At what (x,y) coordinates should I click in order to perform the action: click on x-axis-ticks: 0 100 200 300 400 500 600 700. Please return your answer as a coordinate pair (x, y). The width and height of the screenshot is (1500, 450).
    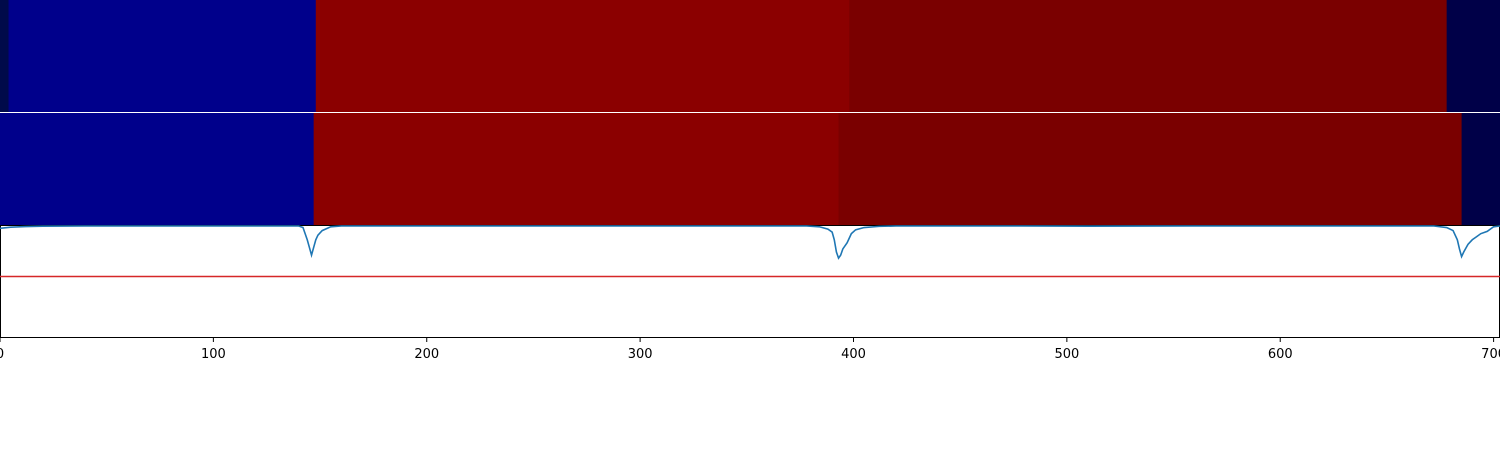
    Looking at the image, I should click on (750, 350).